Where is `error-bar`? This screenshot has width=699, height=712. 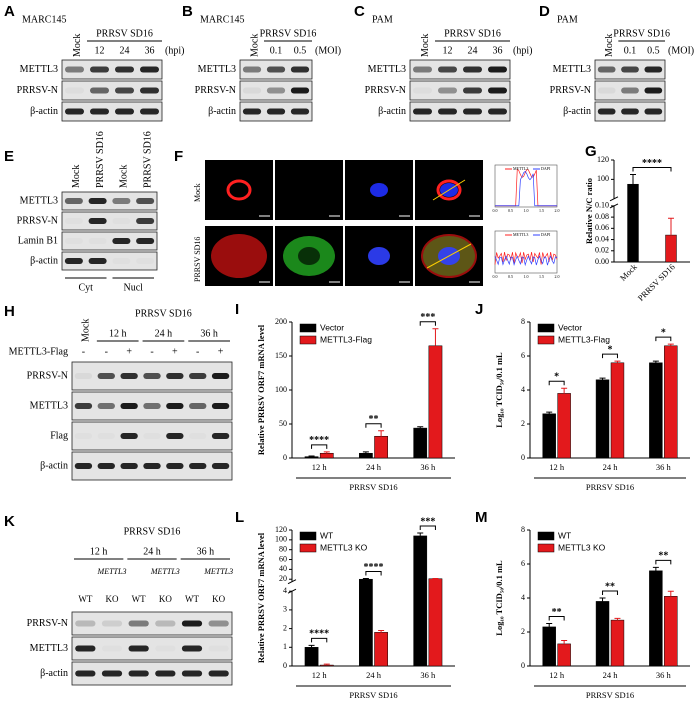 error-bar is located at coordinates (311, 646).